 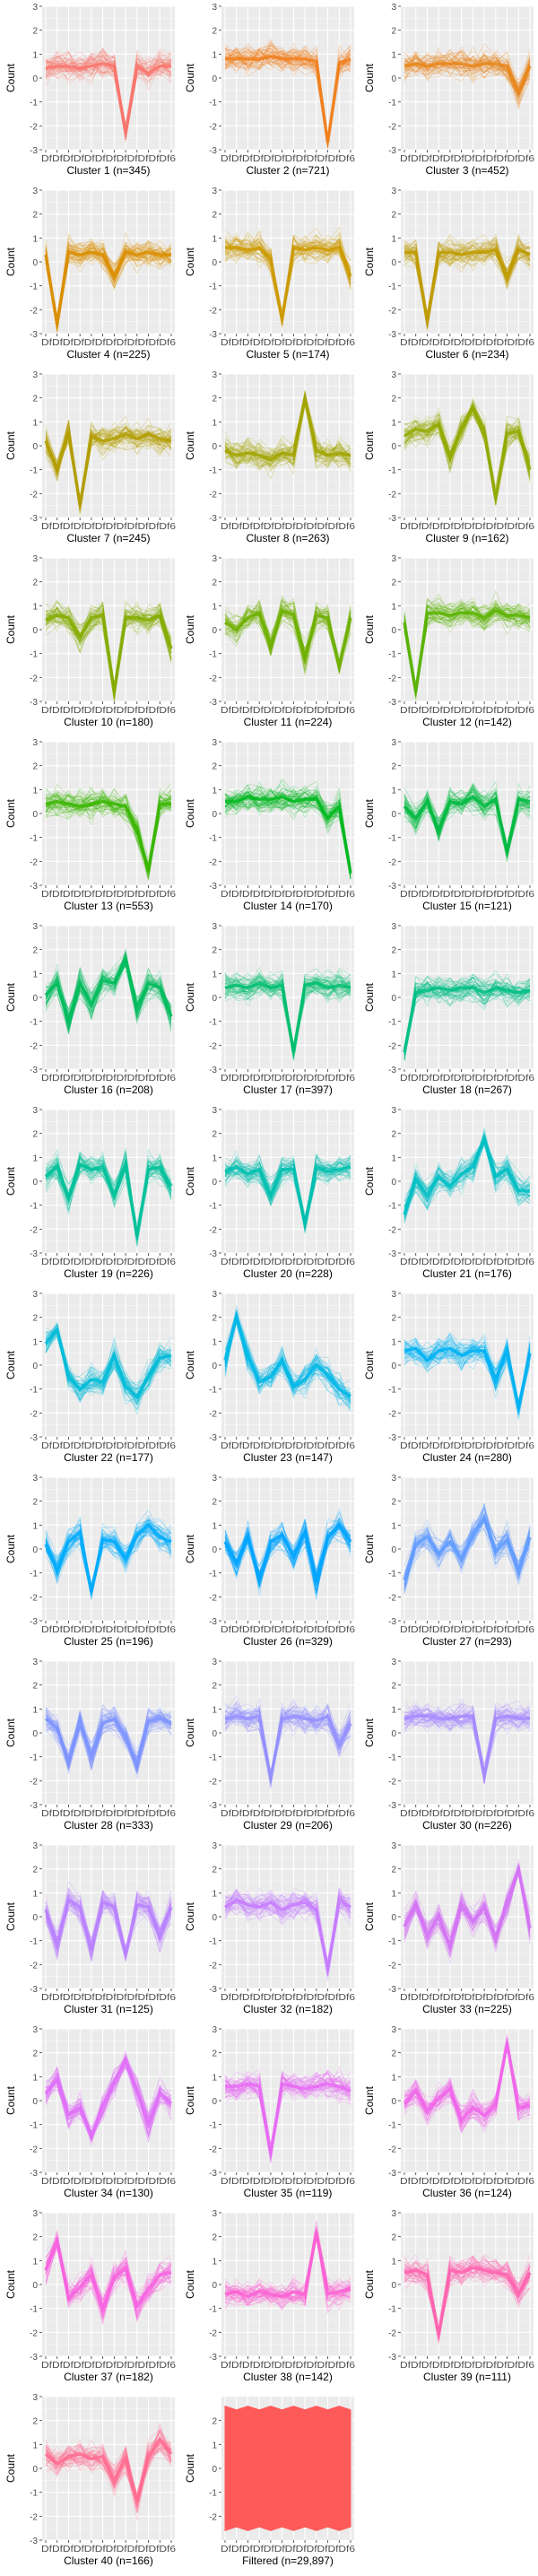 What do you see at coordinates (288, 1457) in the screenshot?
I see `cluster-title: Cluster 23 (n=147)` at bounding box center [288, 1457].